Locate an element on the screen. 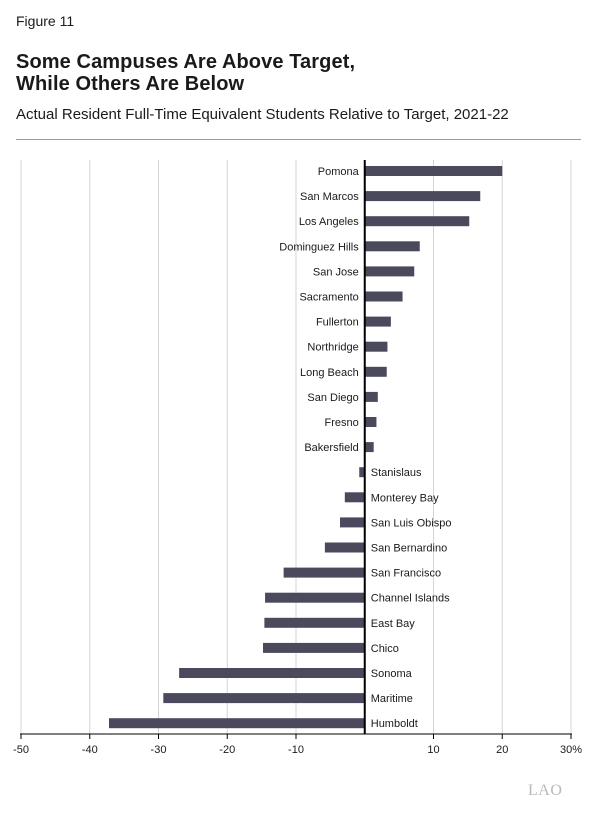  x-tick-label: -40 is located at coordinates (90, 750).